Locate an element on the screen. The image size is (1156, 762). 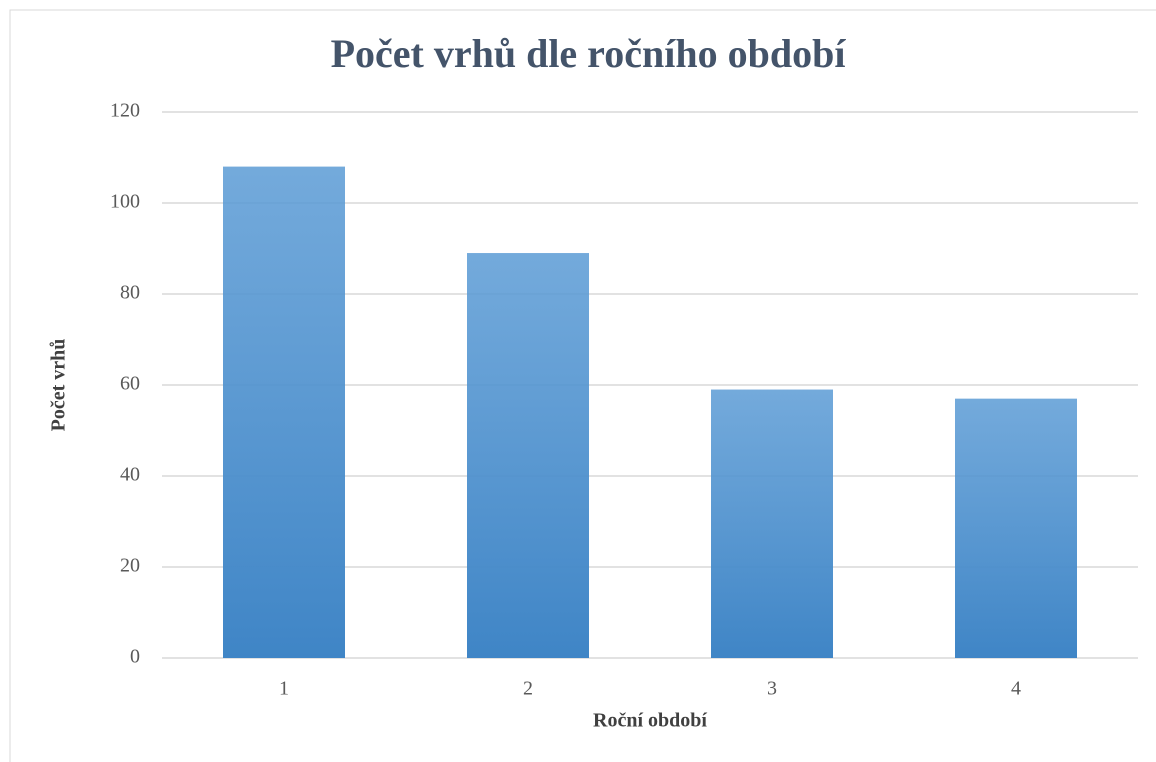
x-axis-title: Roční období is located at coordinates (650, 721).